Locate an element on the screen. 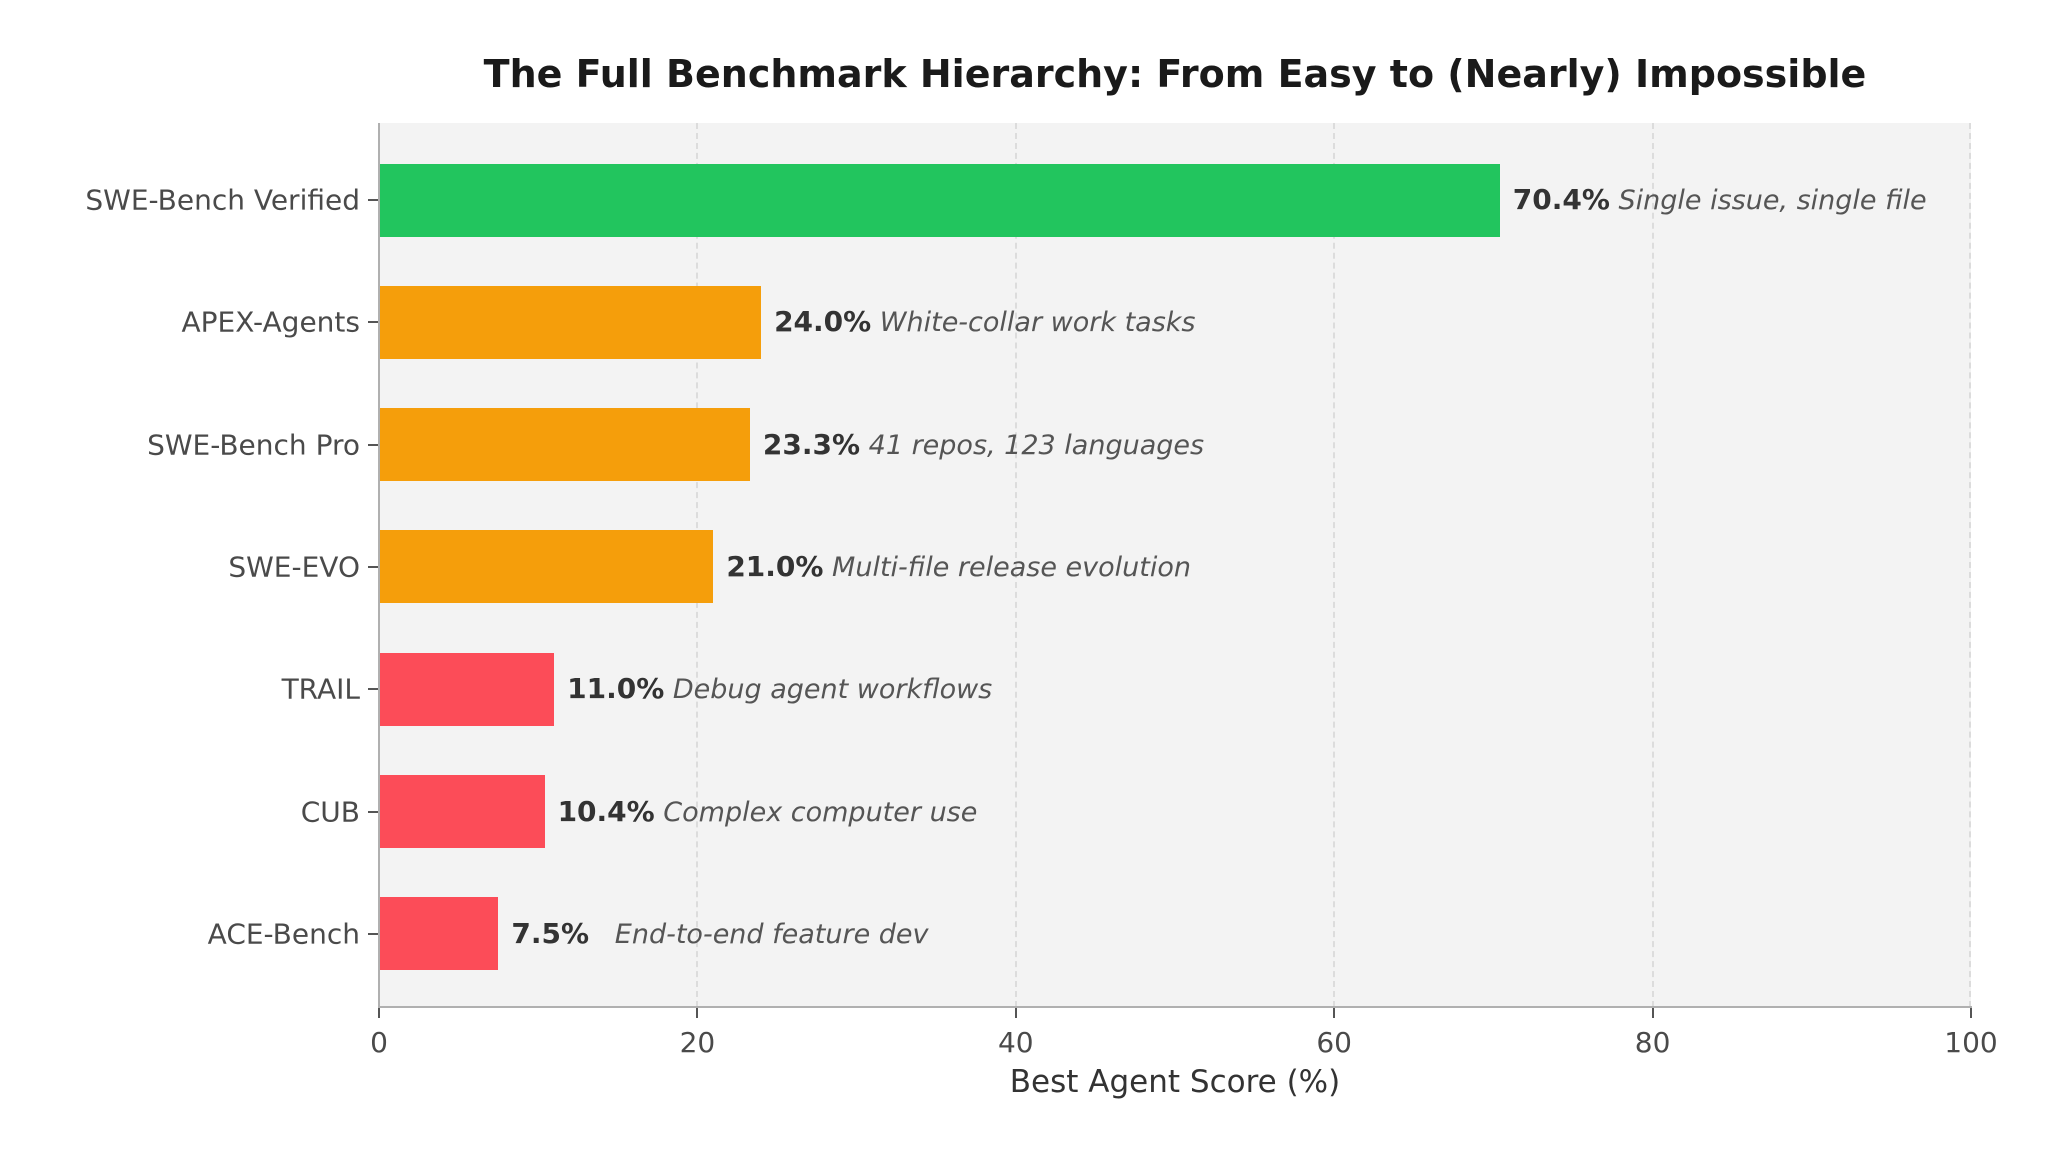 Image resolution: width=2060 pixels, height=1160 pixels. bar-annotation: 23.3% 41 repos, 123 languages is located at coordinates (983, 444).